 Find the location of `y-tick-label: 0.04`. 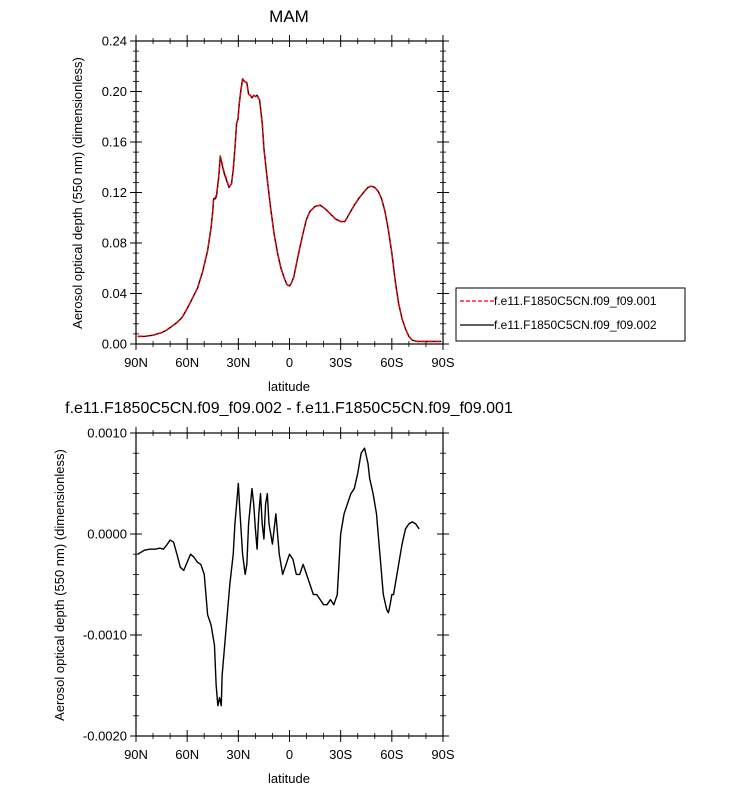

y-tick-label: 0.04 is located at coordinates (114, 293).